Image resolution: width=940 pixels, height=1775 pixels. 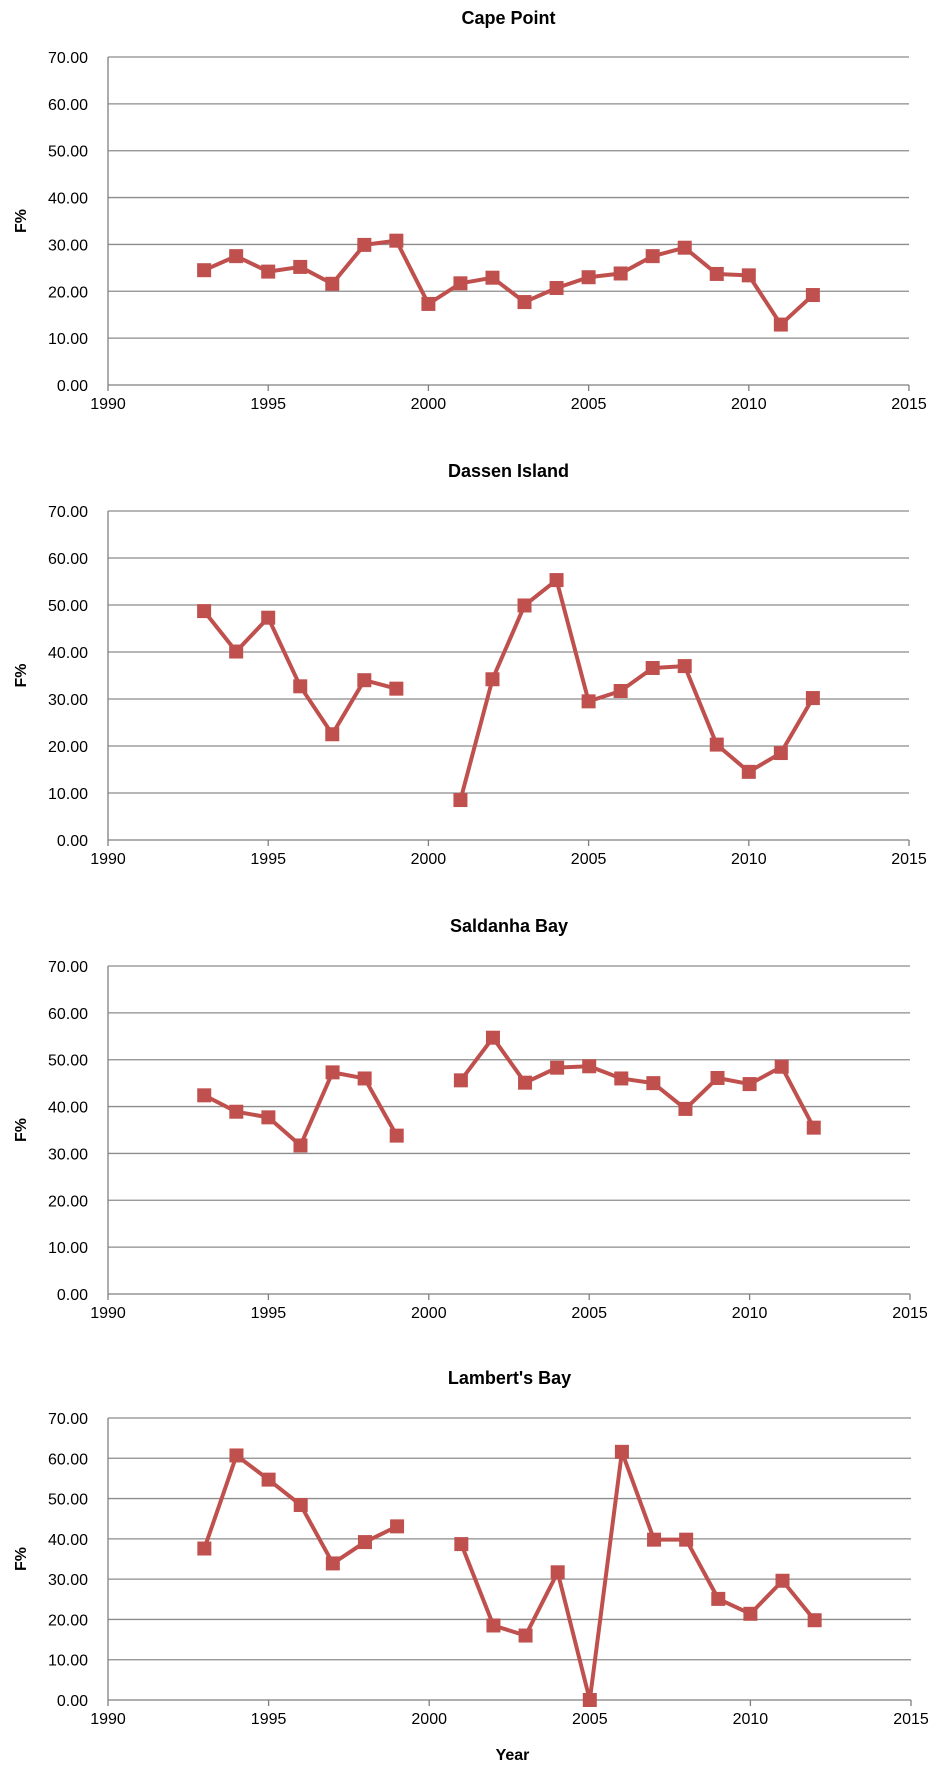 I want to click on x-tick-label: 2000, so click(x=429, y=404).